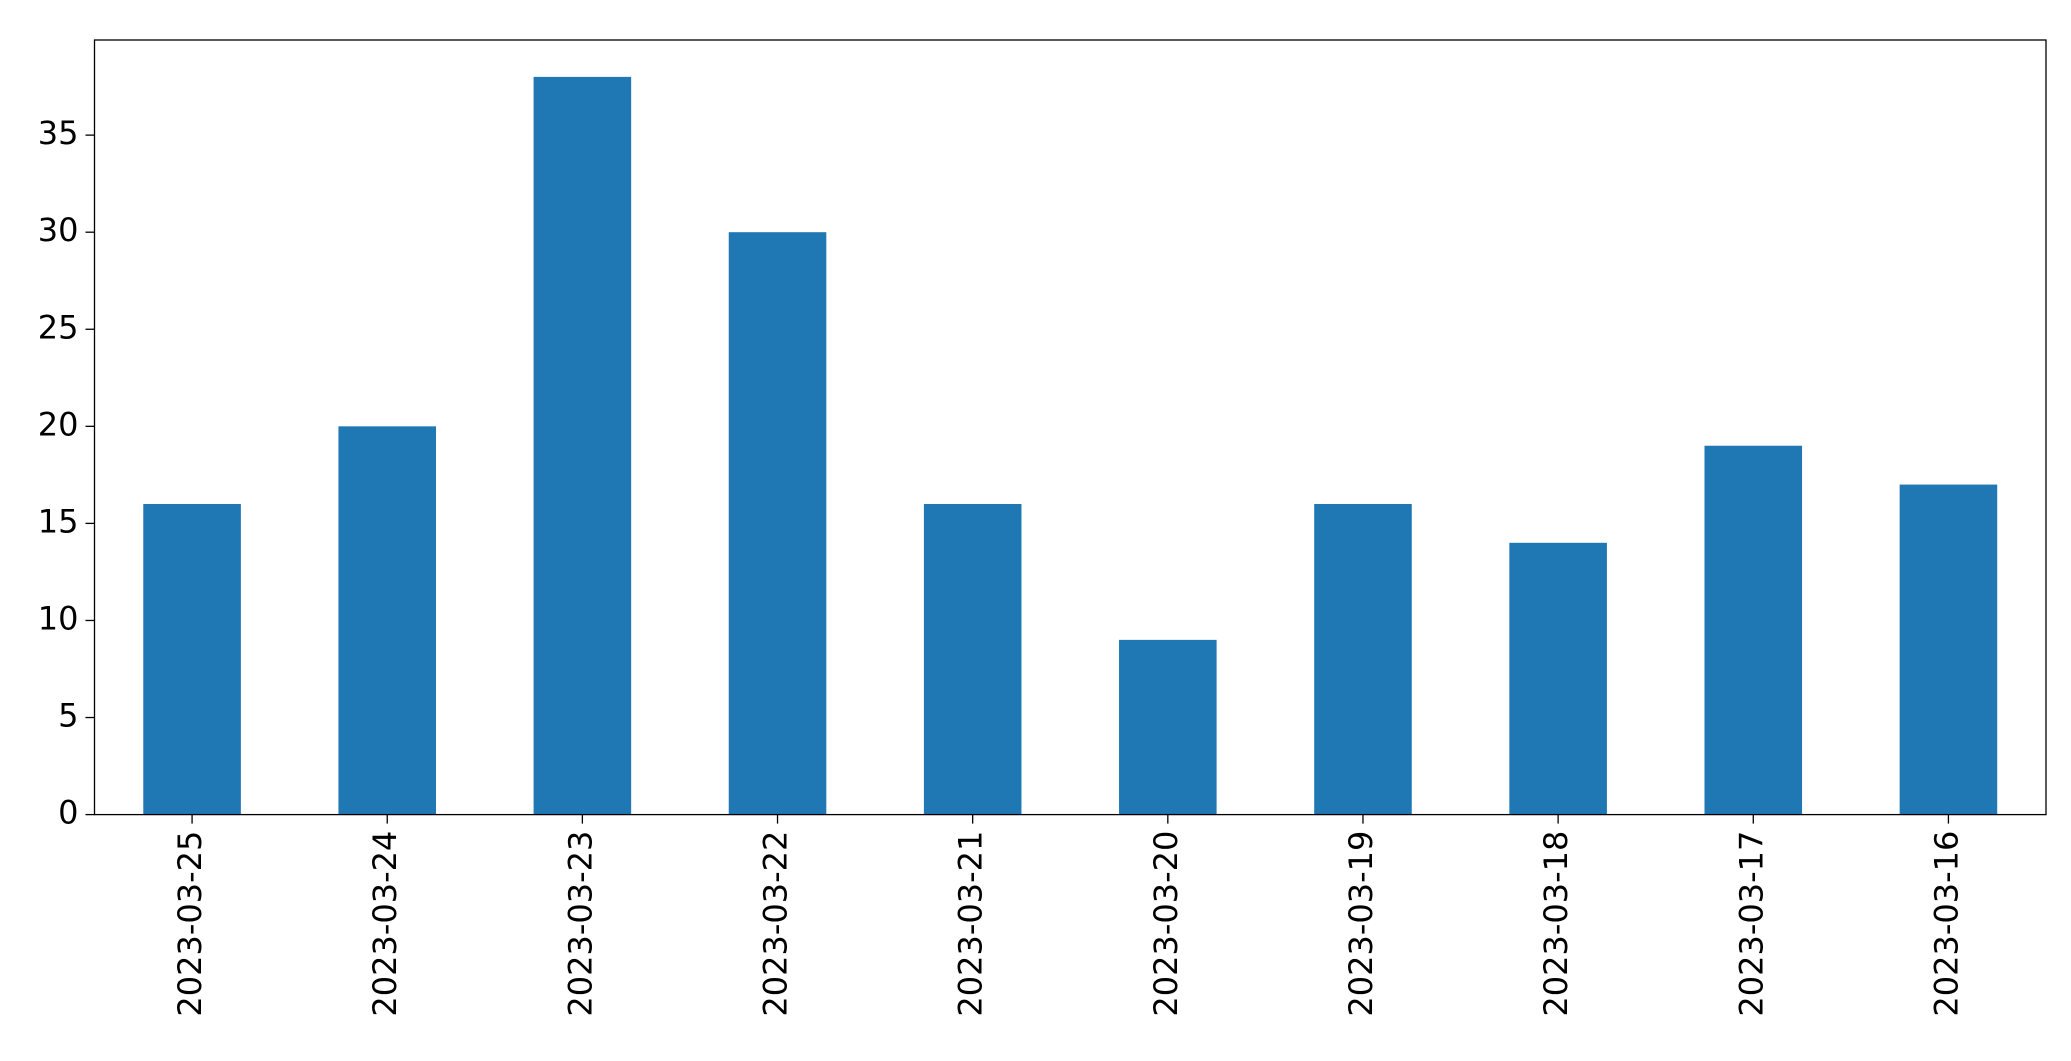  What do you see at coordinates (1556, 924) in the screenshot?
I see `x-tick-label: 2023-03-18` at bounding box center [1556, 924].